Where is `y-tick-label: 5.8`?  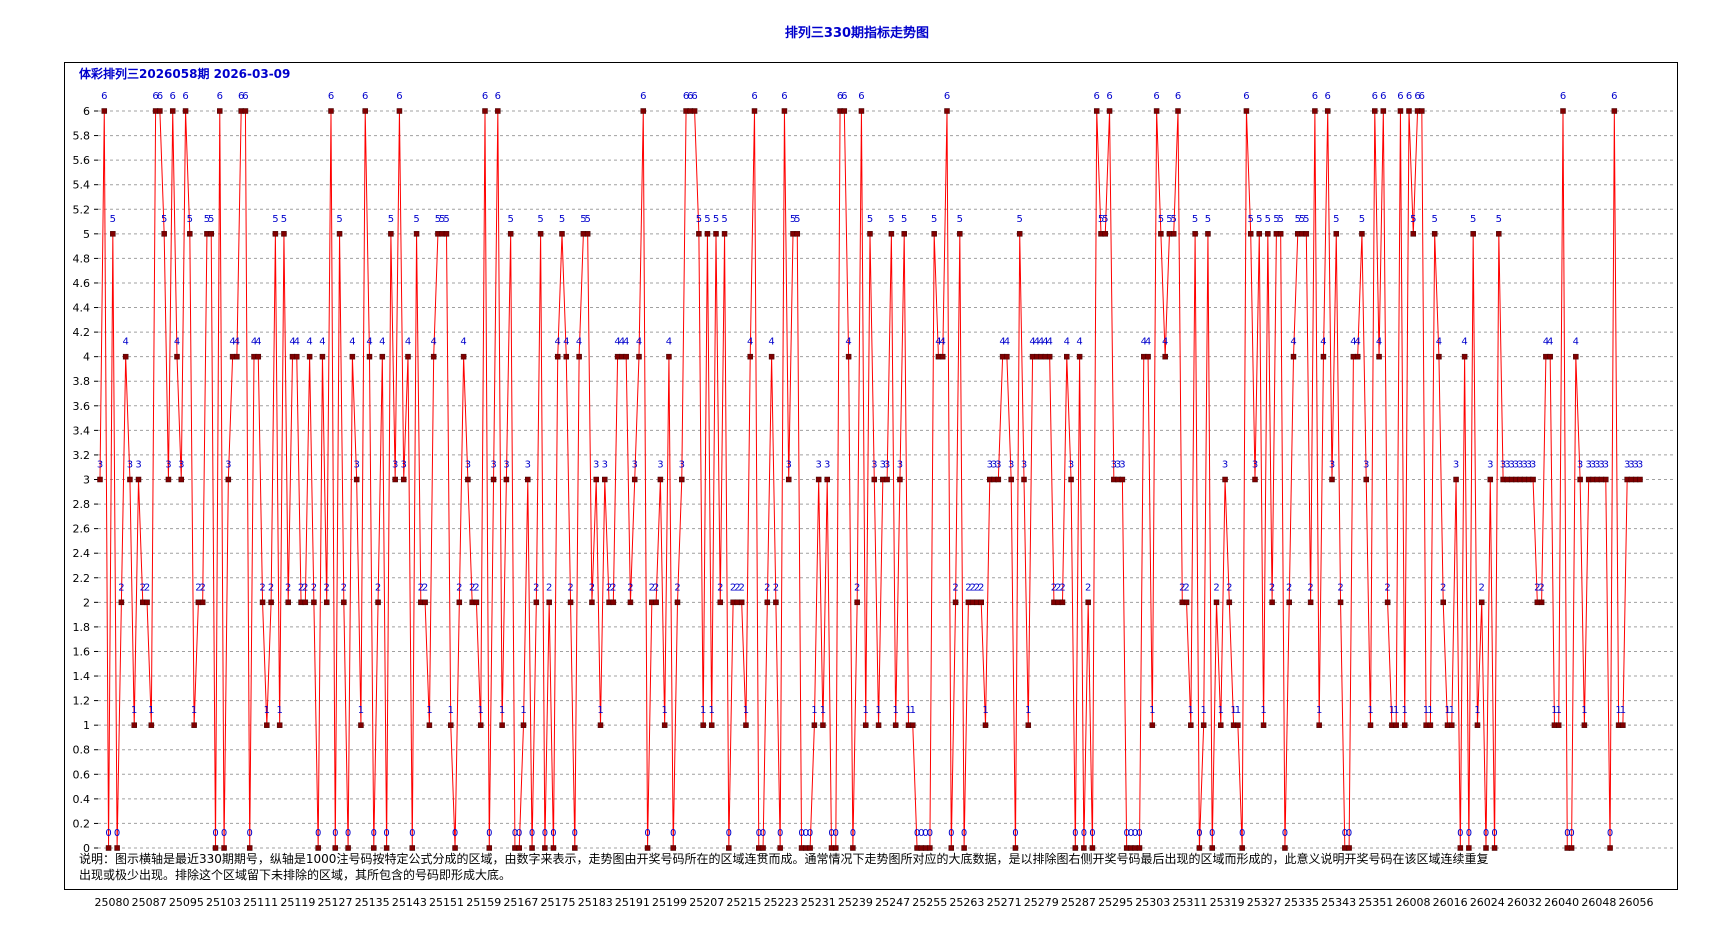 y-tick-label: 5.8 is located at coordinates (82, 136).